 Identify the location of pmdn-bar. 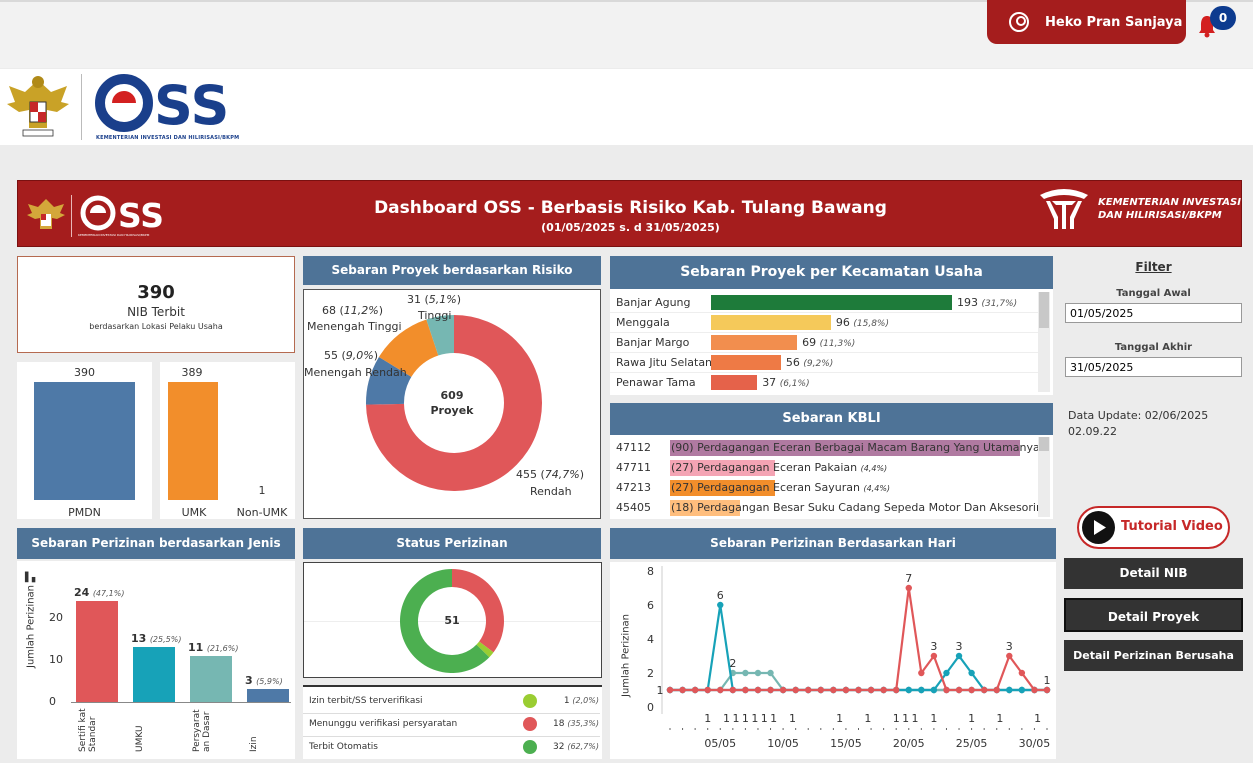
(84, 441).